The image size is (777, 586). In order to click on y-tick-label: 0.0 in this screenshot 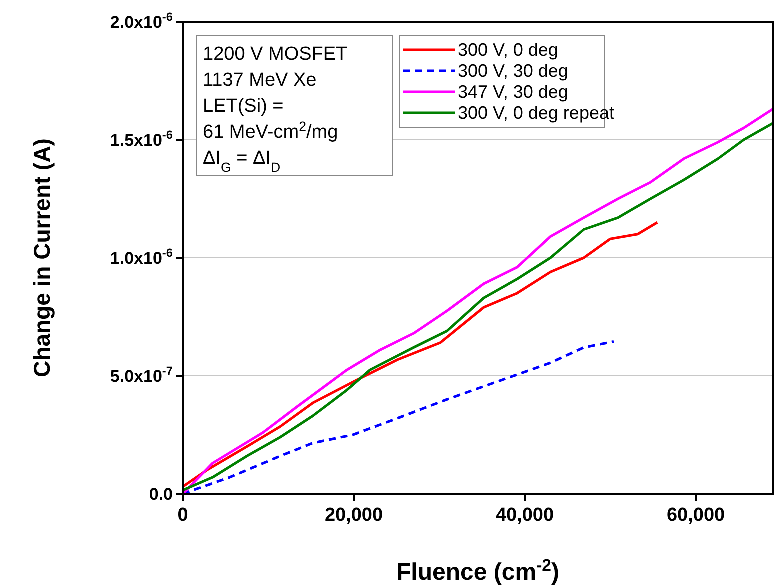, I will do `click(161, 494)`.